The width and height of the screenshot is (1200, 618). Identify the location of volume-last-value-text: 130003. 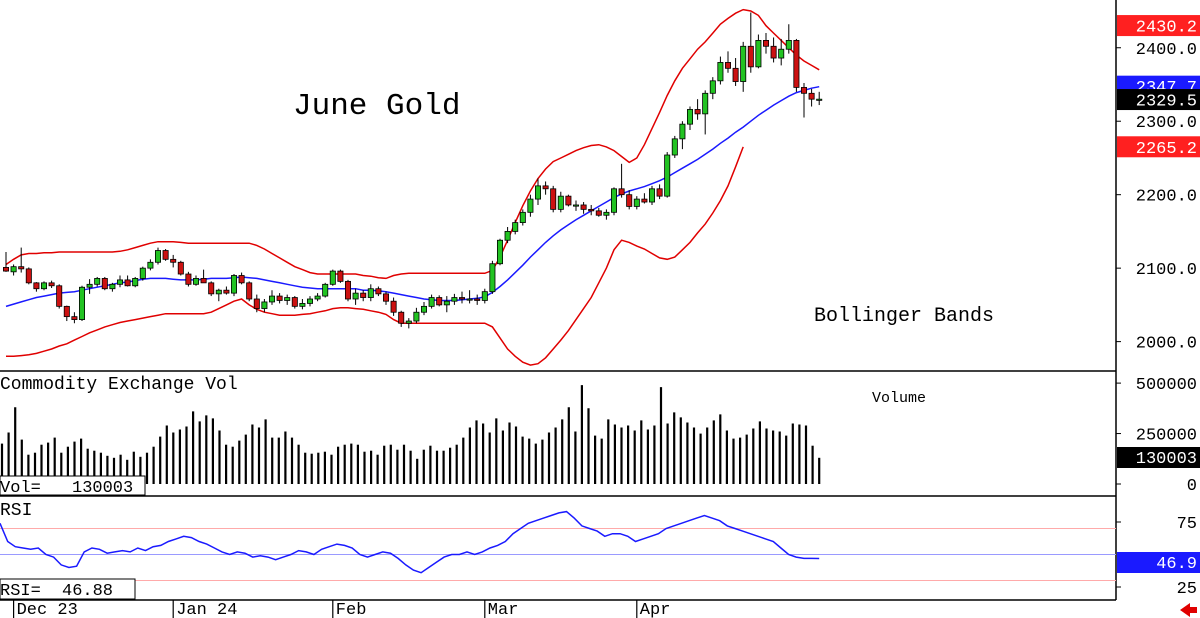
(1166, 459).